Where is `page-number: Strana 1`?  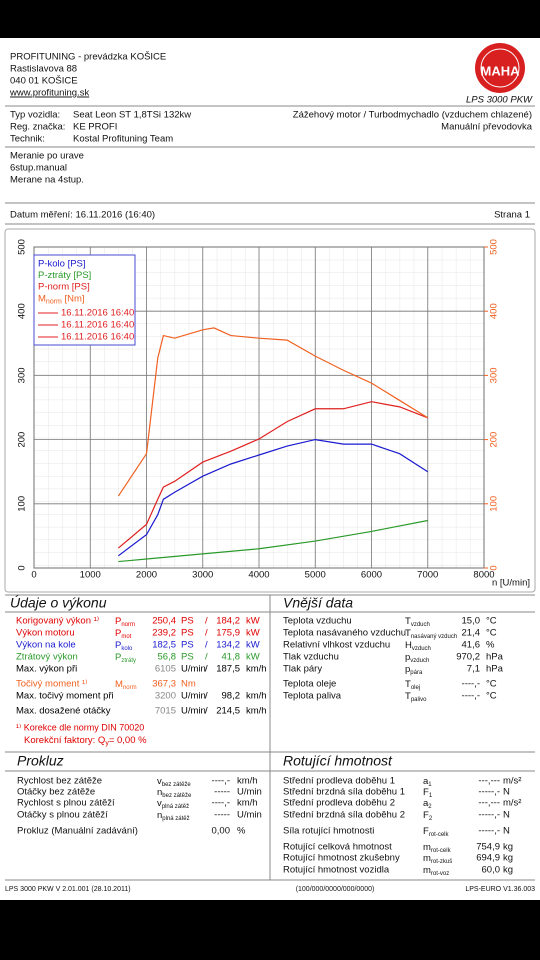 page-number: Strana 1 is located at coordinates (512, 215).